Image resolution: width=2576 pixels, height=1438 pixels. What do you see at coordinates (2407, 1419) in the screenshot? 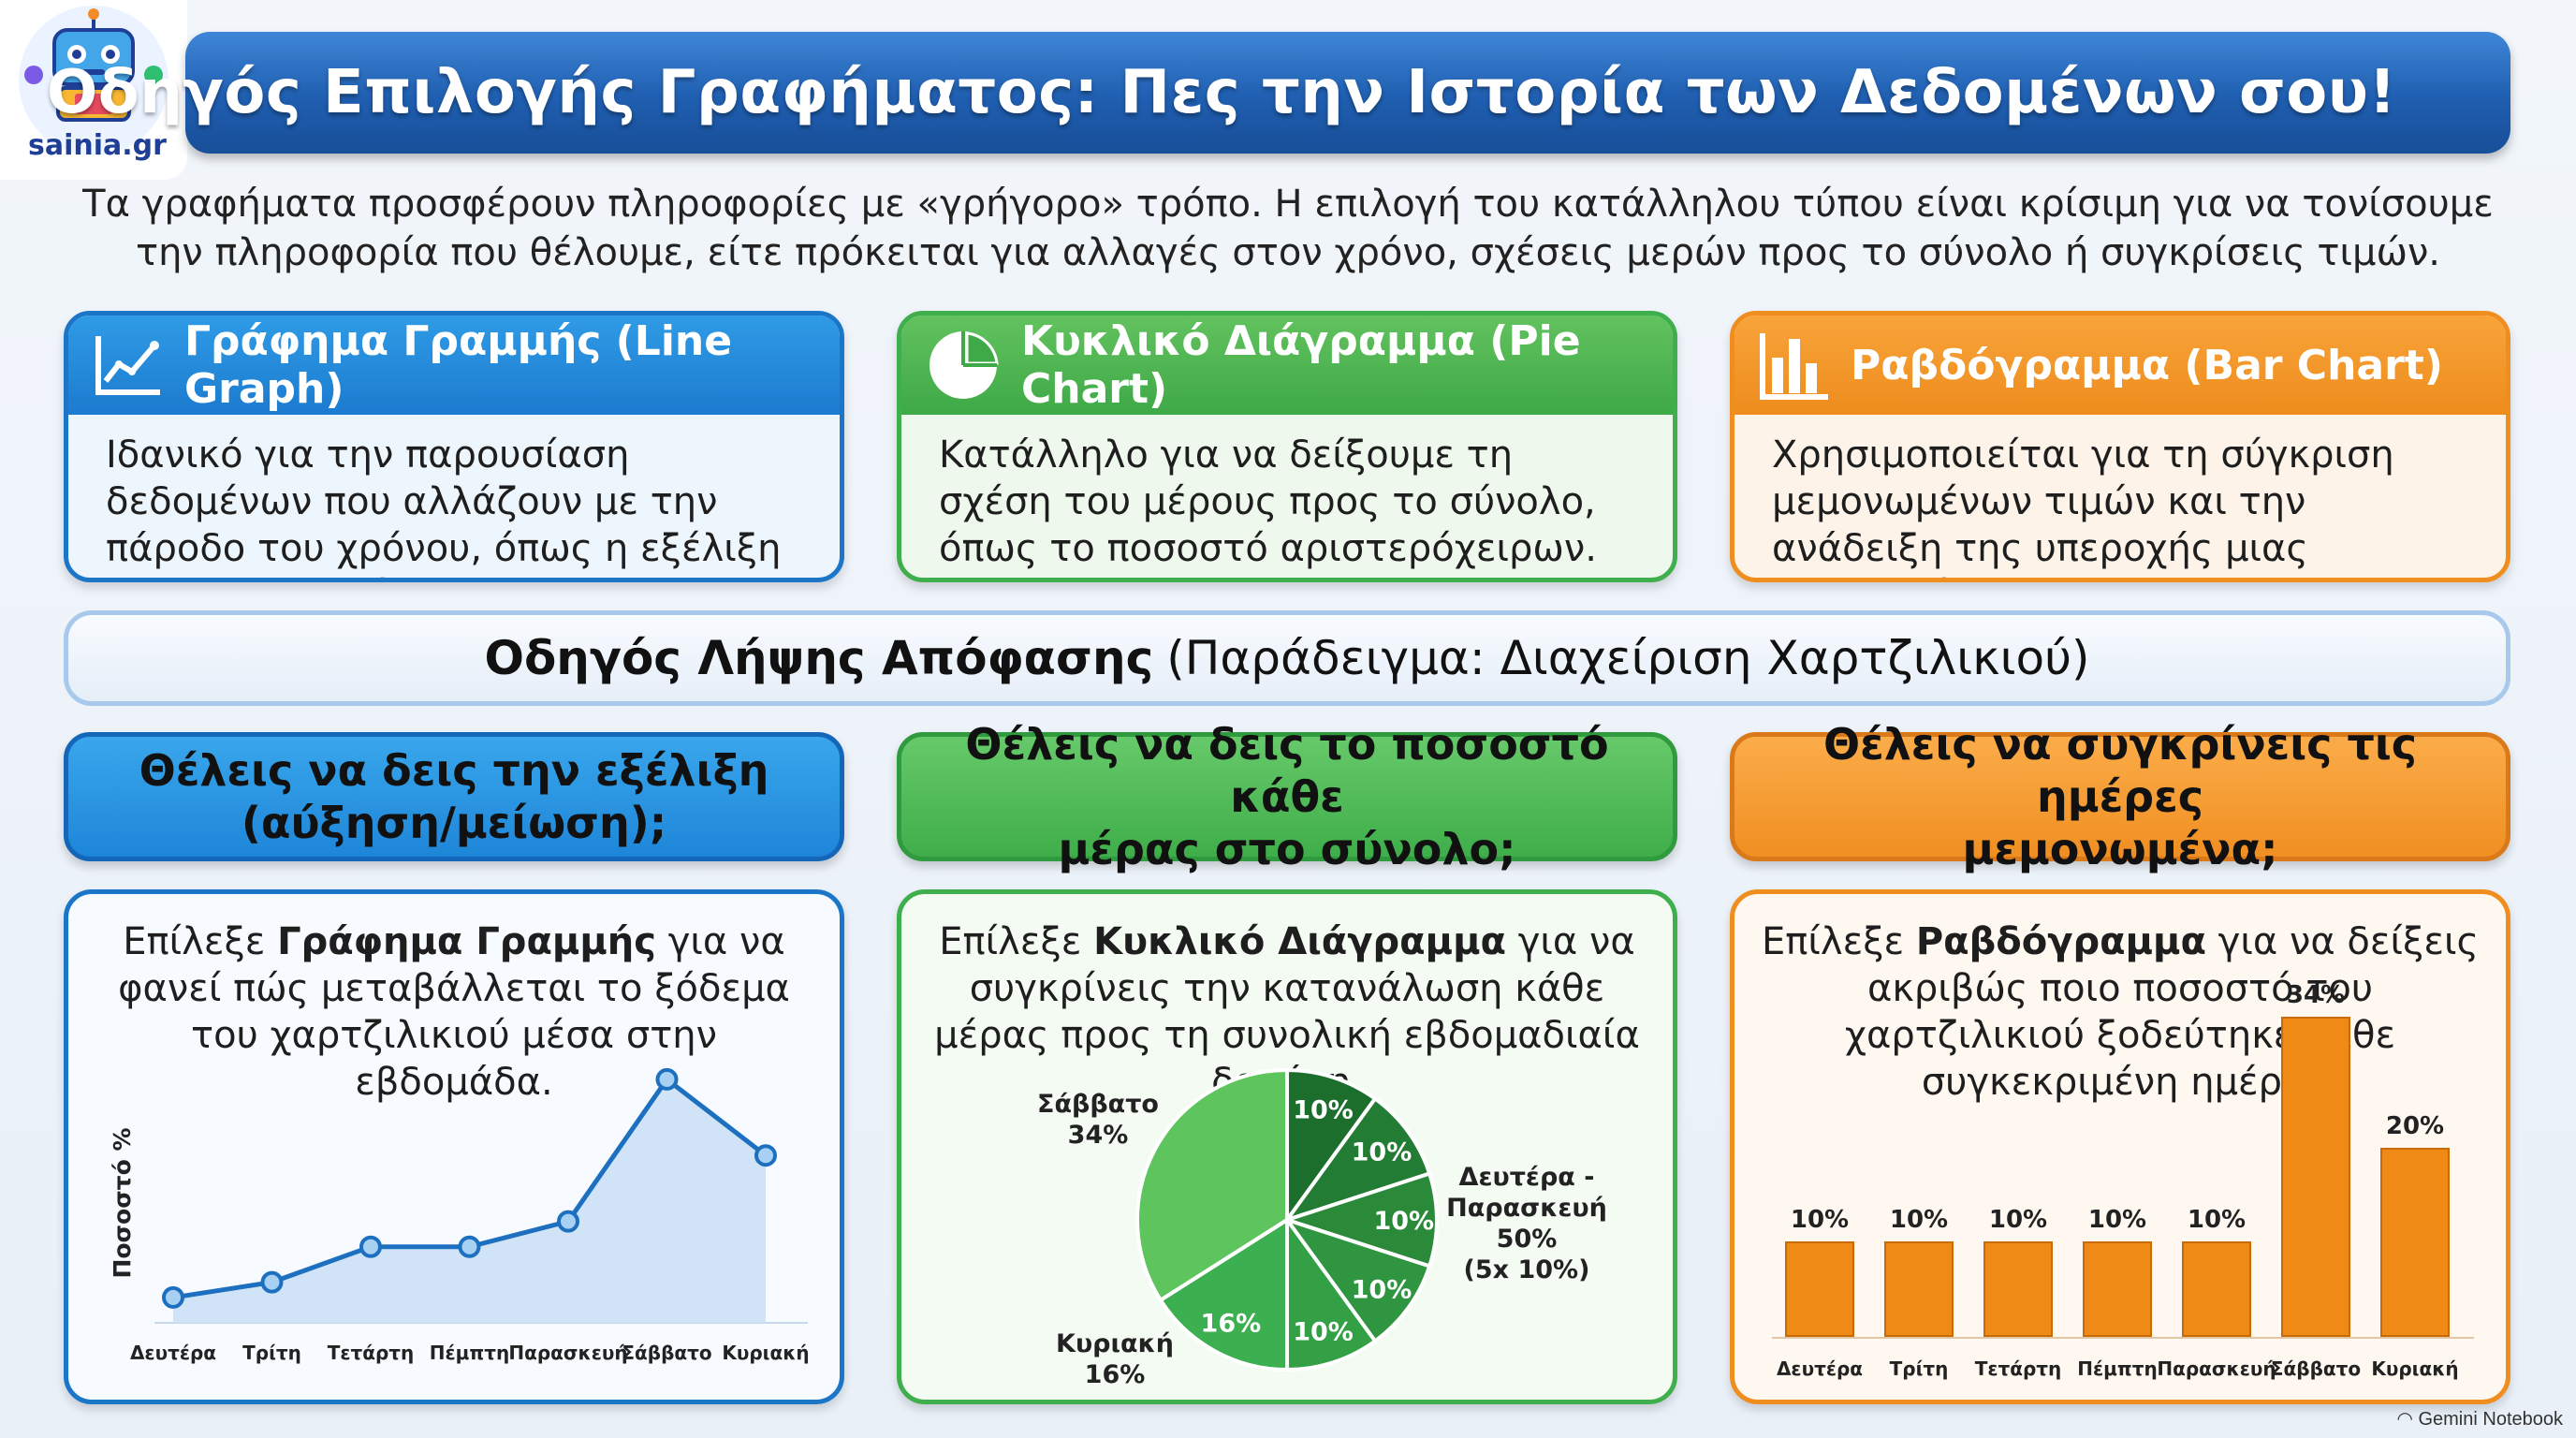
I see `gemini-icon: ◠` at bounding box center [2407, 1419].